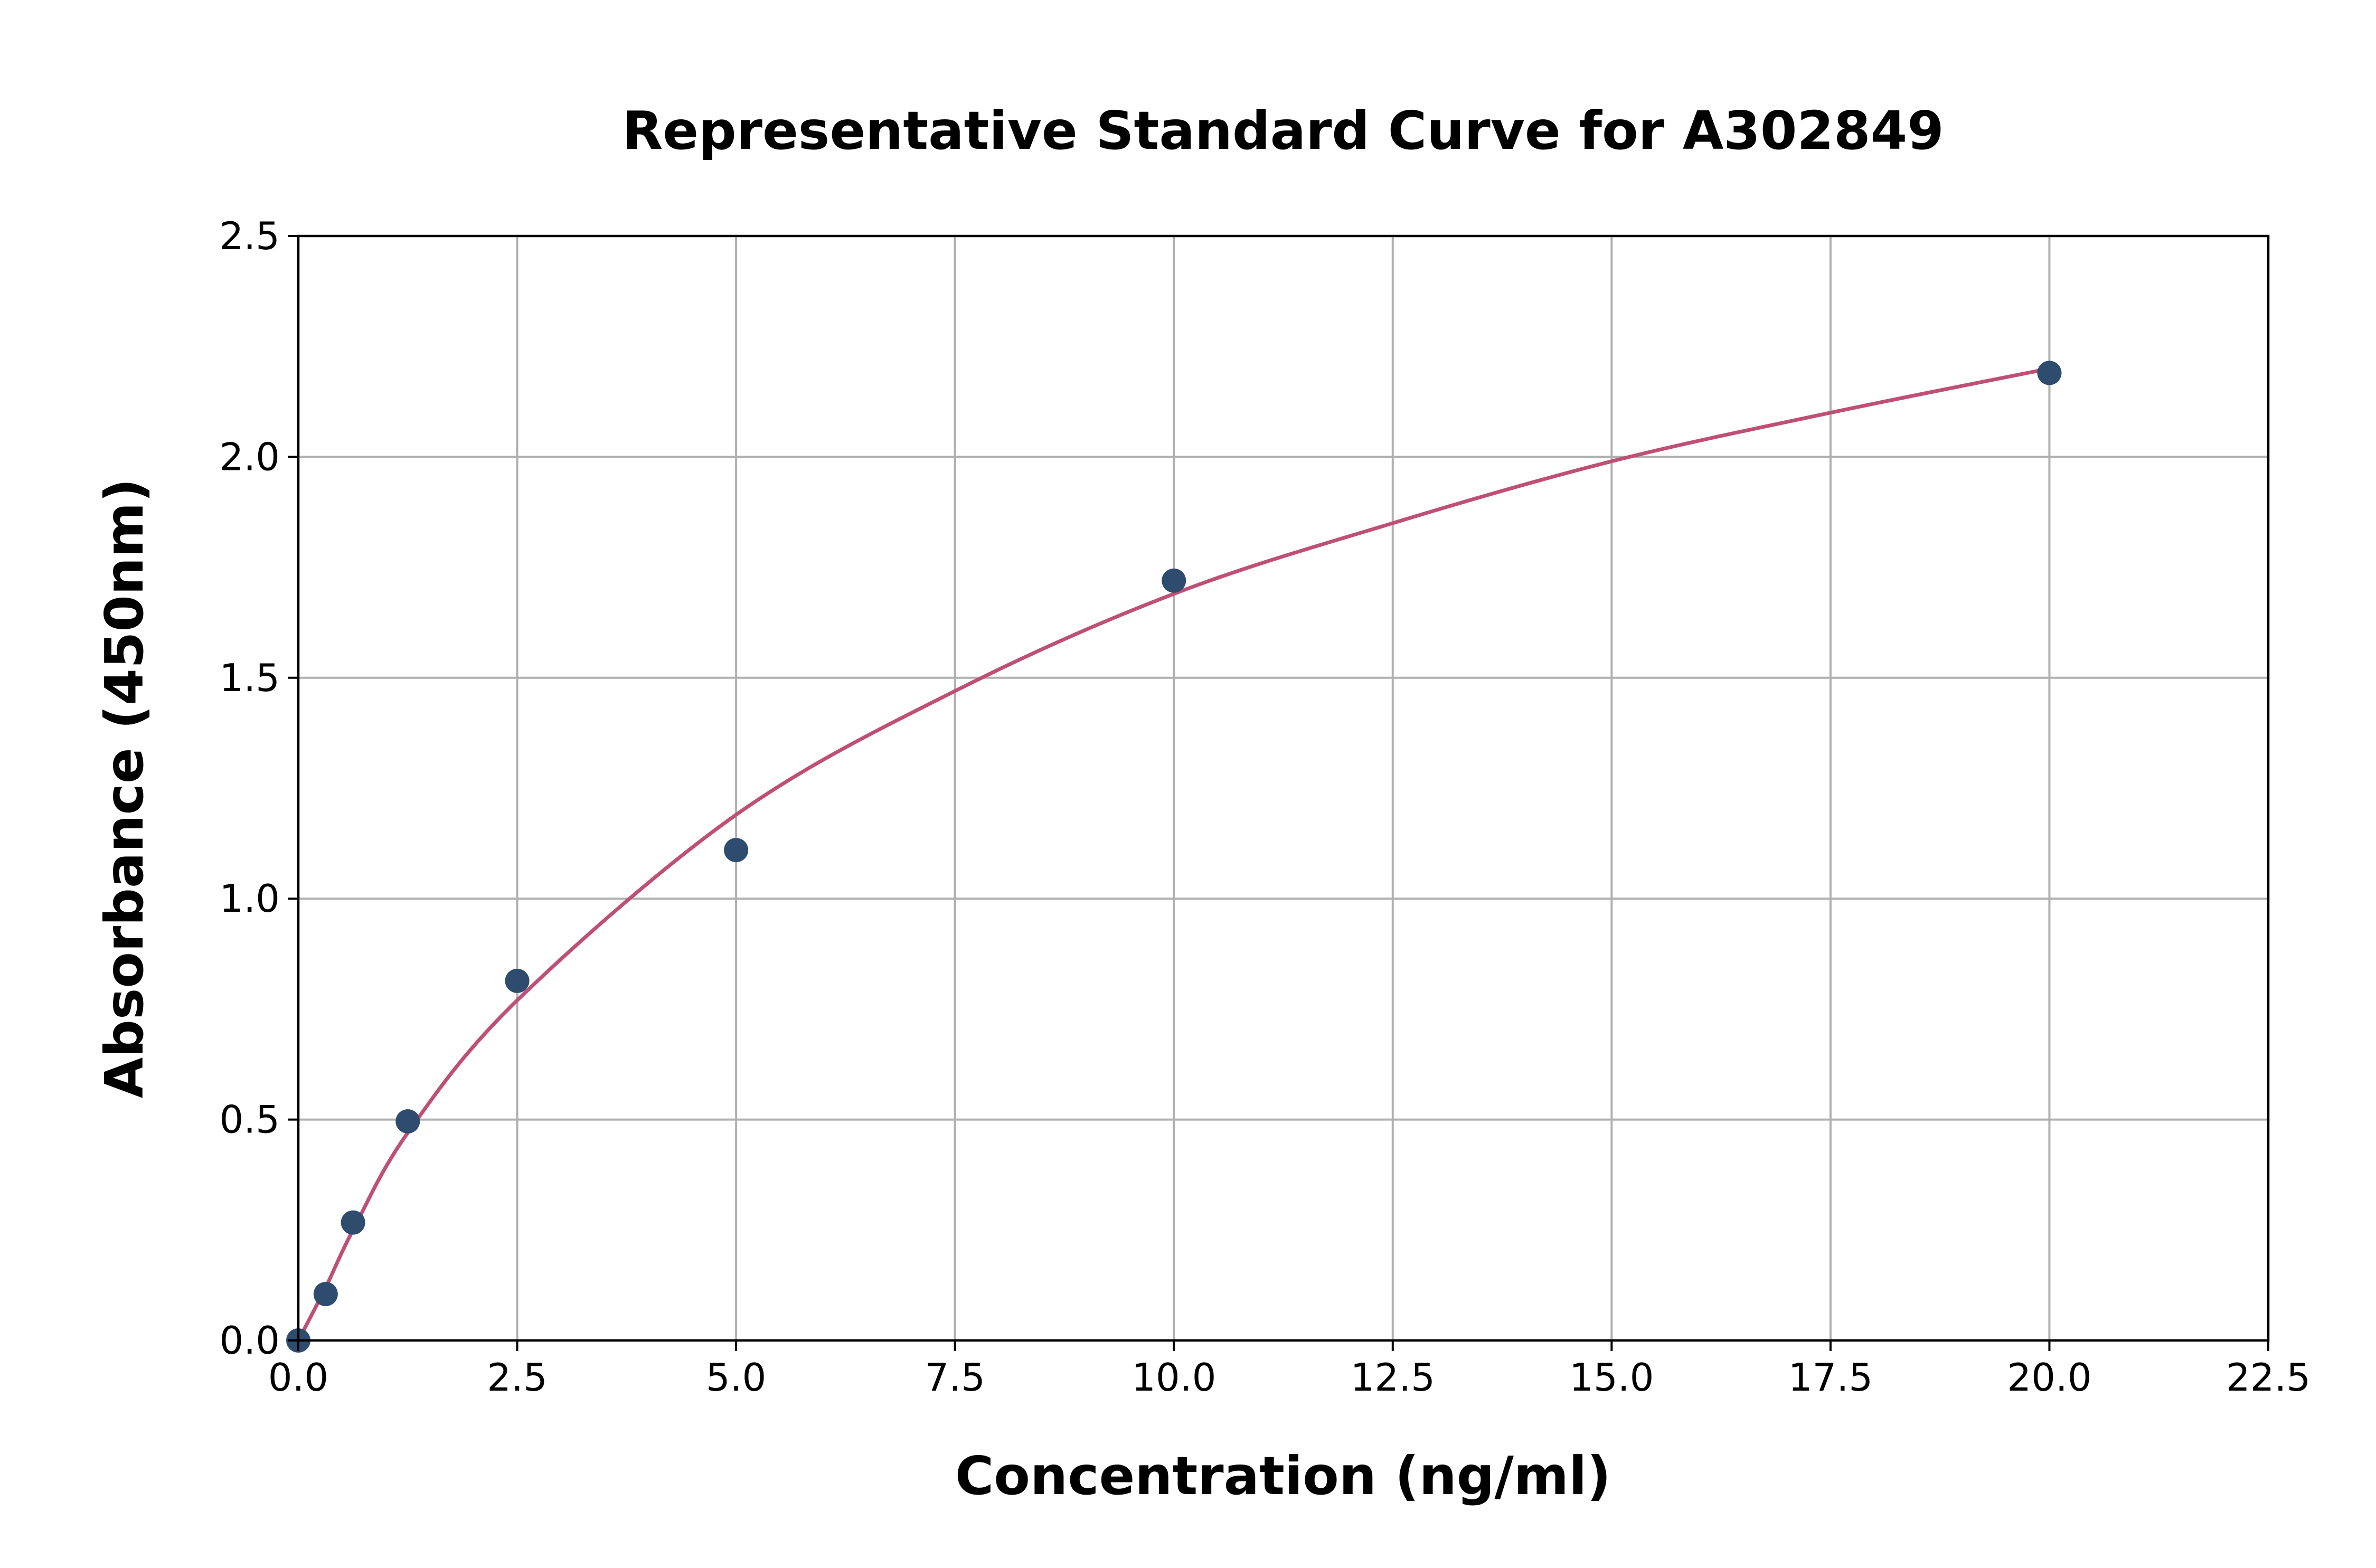 Image resolution: width=2376 pixels, height=1568 pixels. Describe the element at coordinates (250, 236) in the screenshot. I see `y-tick-label: 2.5` at that location.